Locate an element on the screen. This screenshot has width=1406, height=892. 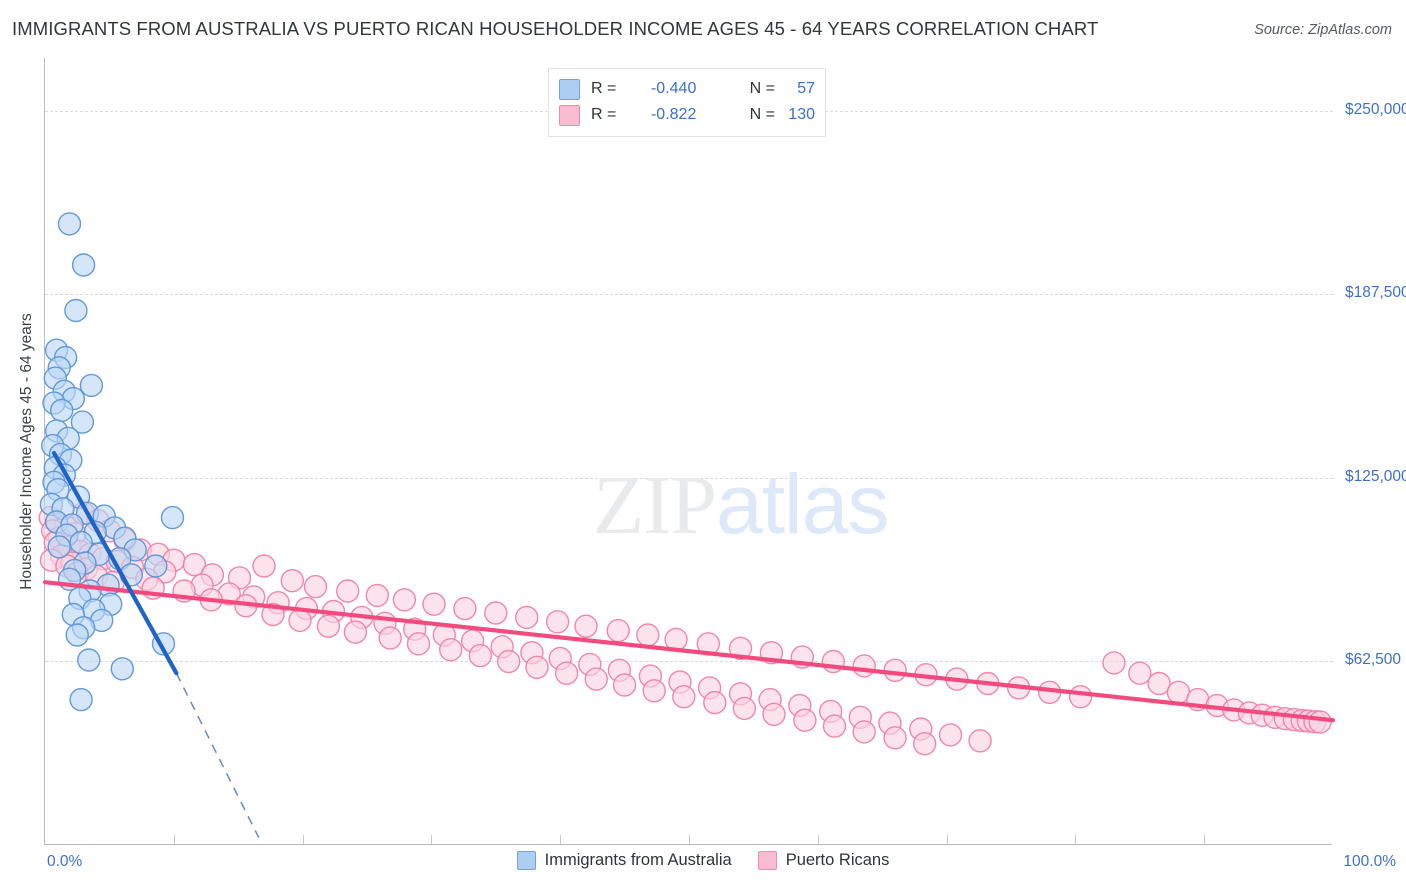
n-label-australia: N = is located at coordinates (762, 88).